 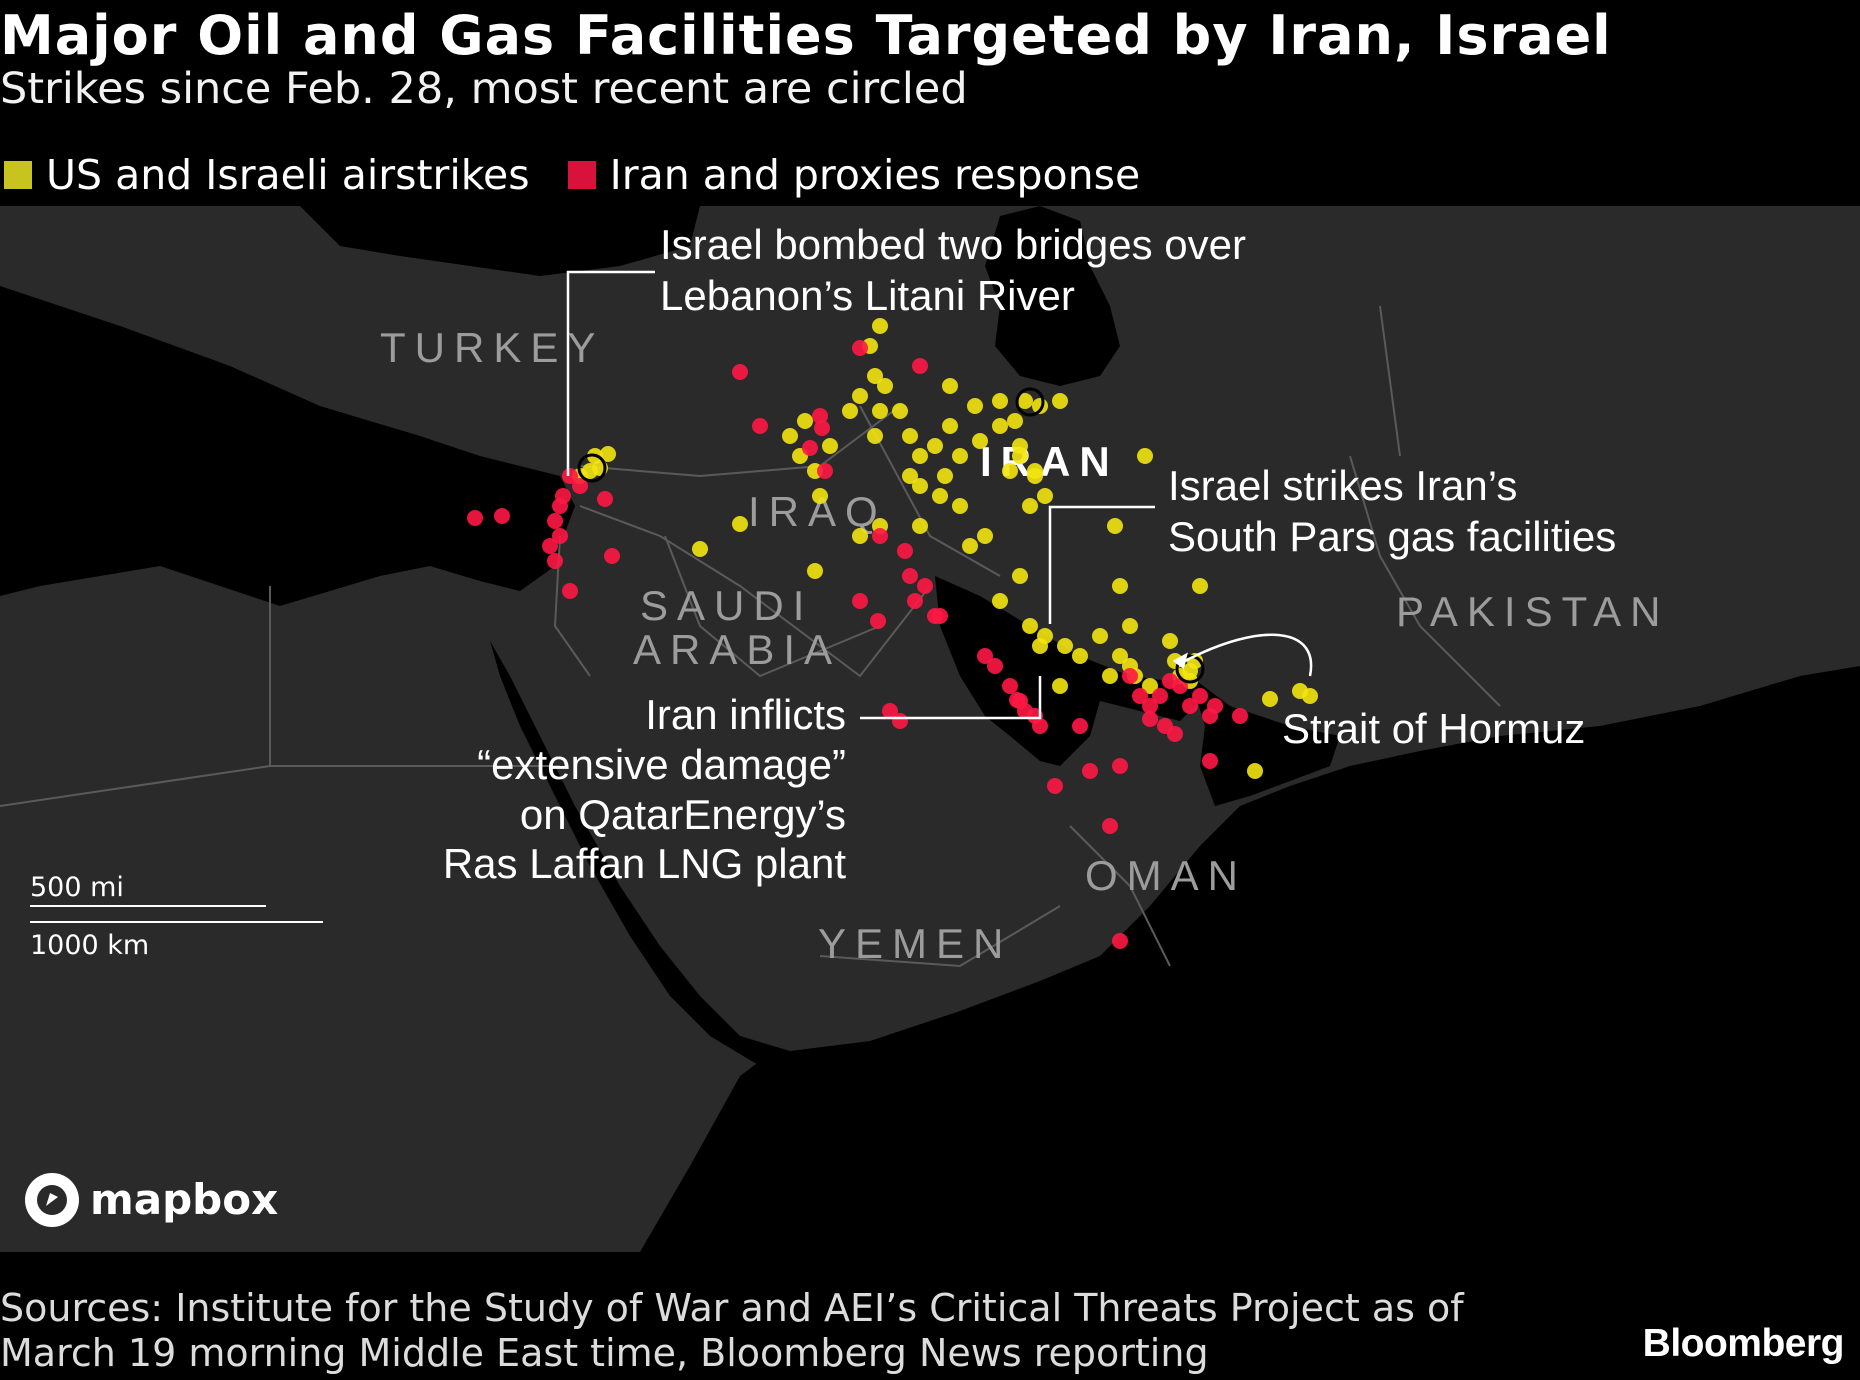 What do you see at coordinates (1180, 661) in the screenshot?
I see `hormuz-arrow-icon` at bounding box center [1180, 661].